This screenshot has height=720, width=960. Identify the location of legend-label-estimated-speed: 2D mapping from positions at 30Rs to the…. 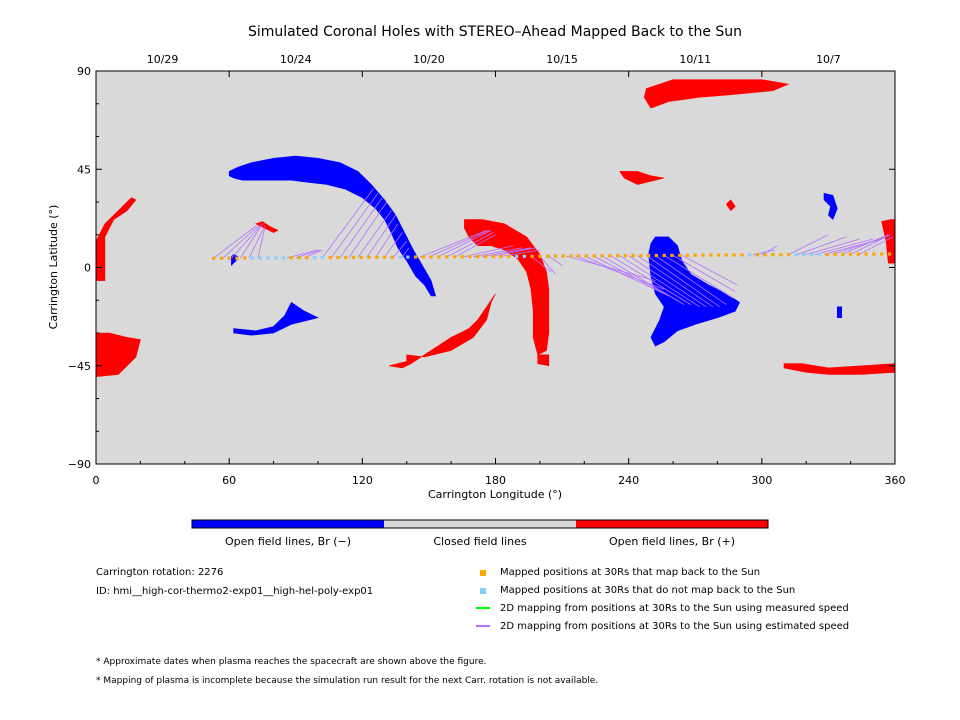
(675, 626).